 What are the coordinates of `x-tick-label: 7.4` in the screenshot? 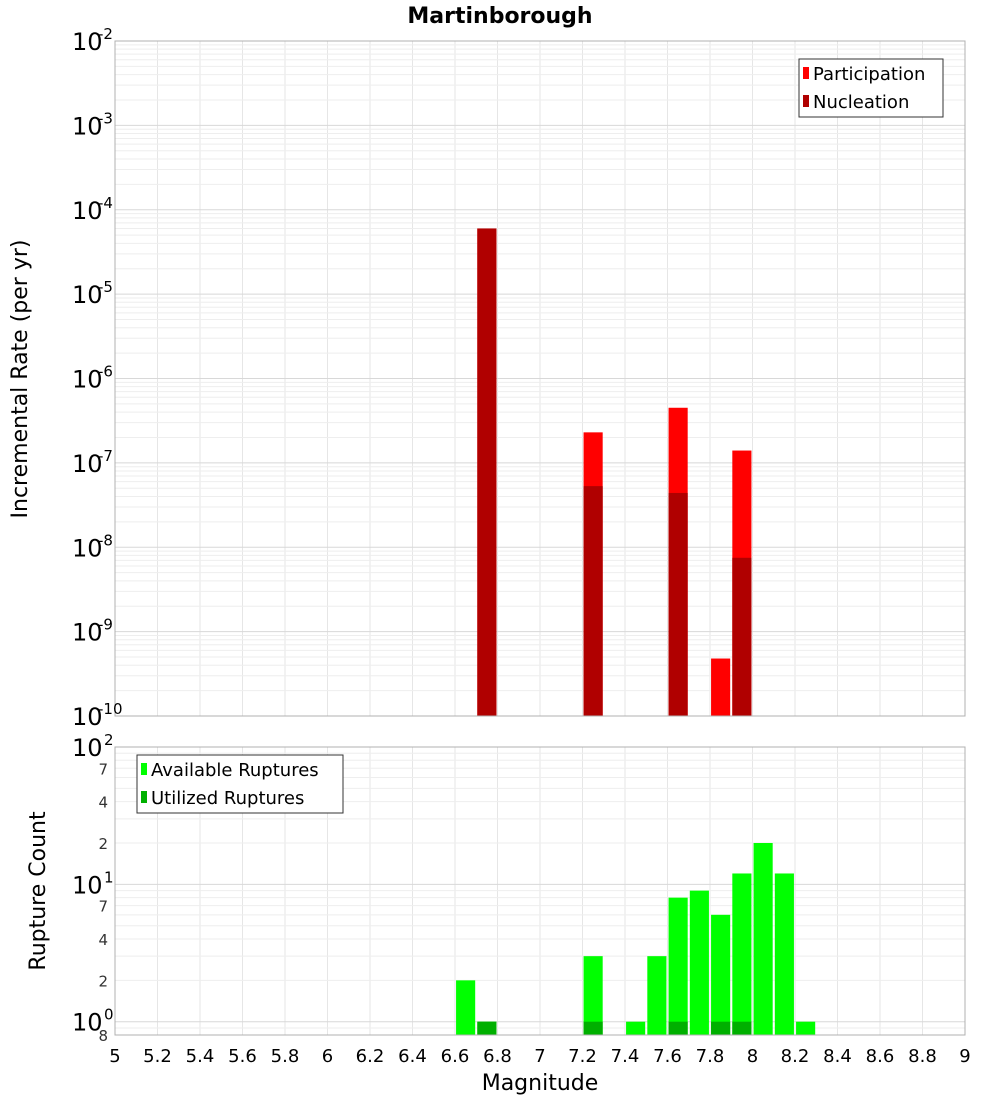 It's located at (625, 1056).